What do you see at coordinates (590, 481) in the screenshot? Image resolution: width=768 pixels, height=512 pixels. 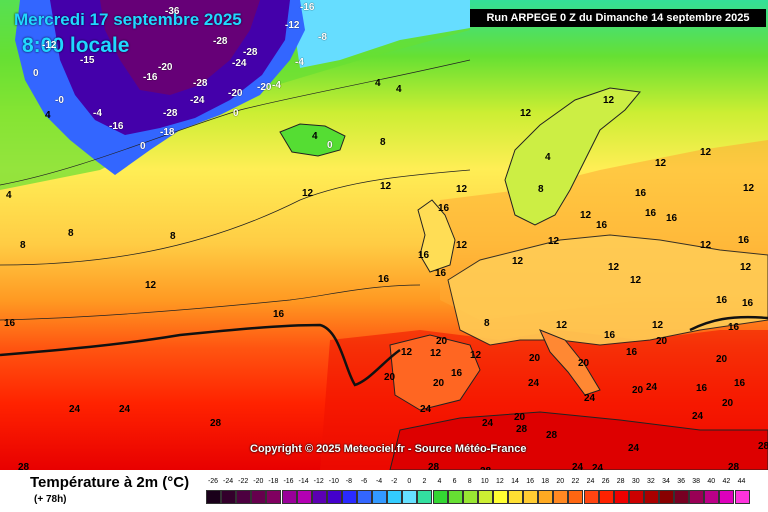 I see `scale-tick-label: 24` at bounding box center [590, 481].